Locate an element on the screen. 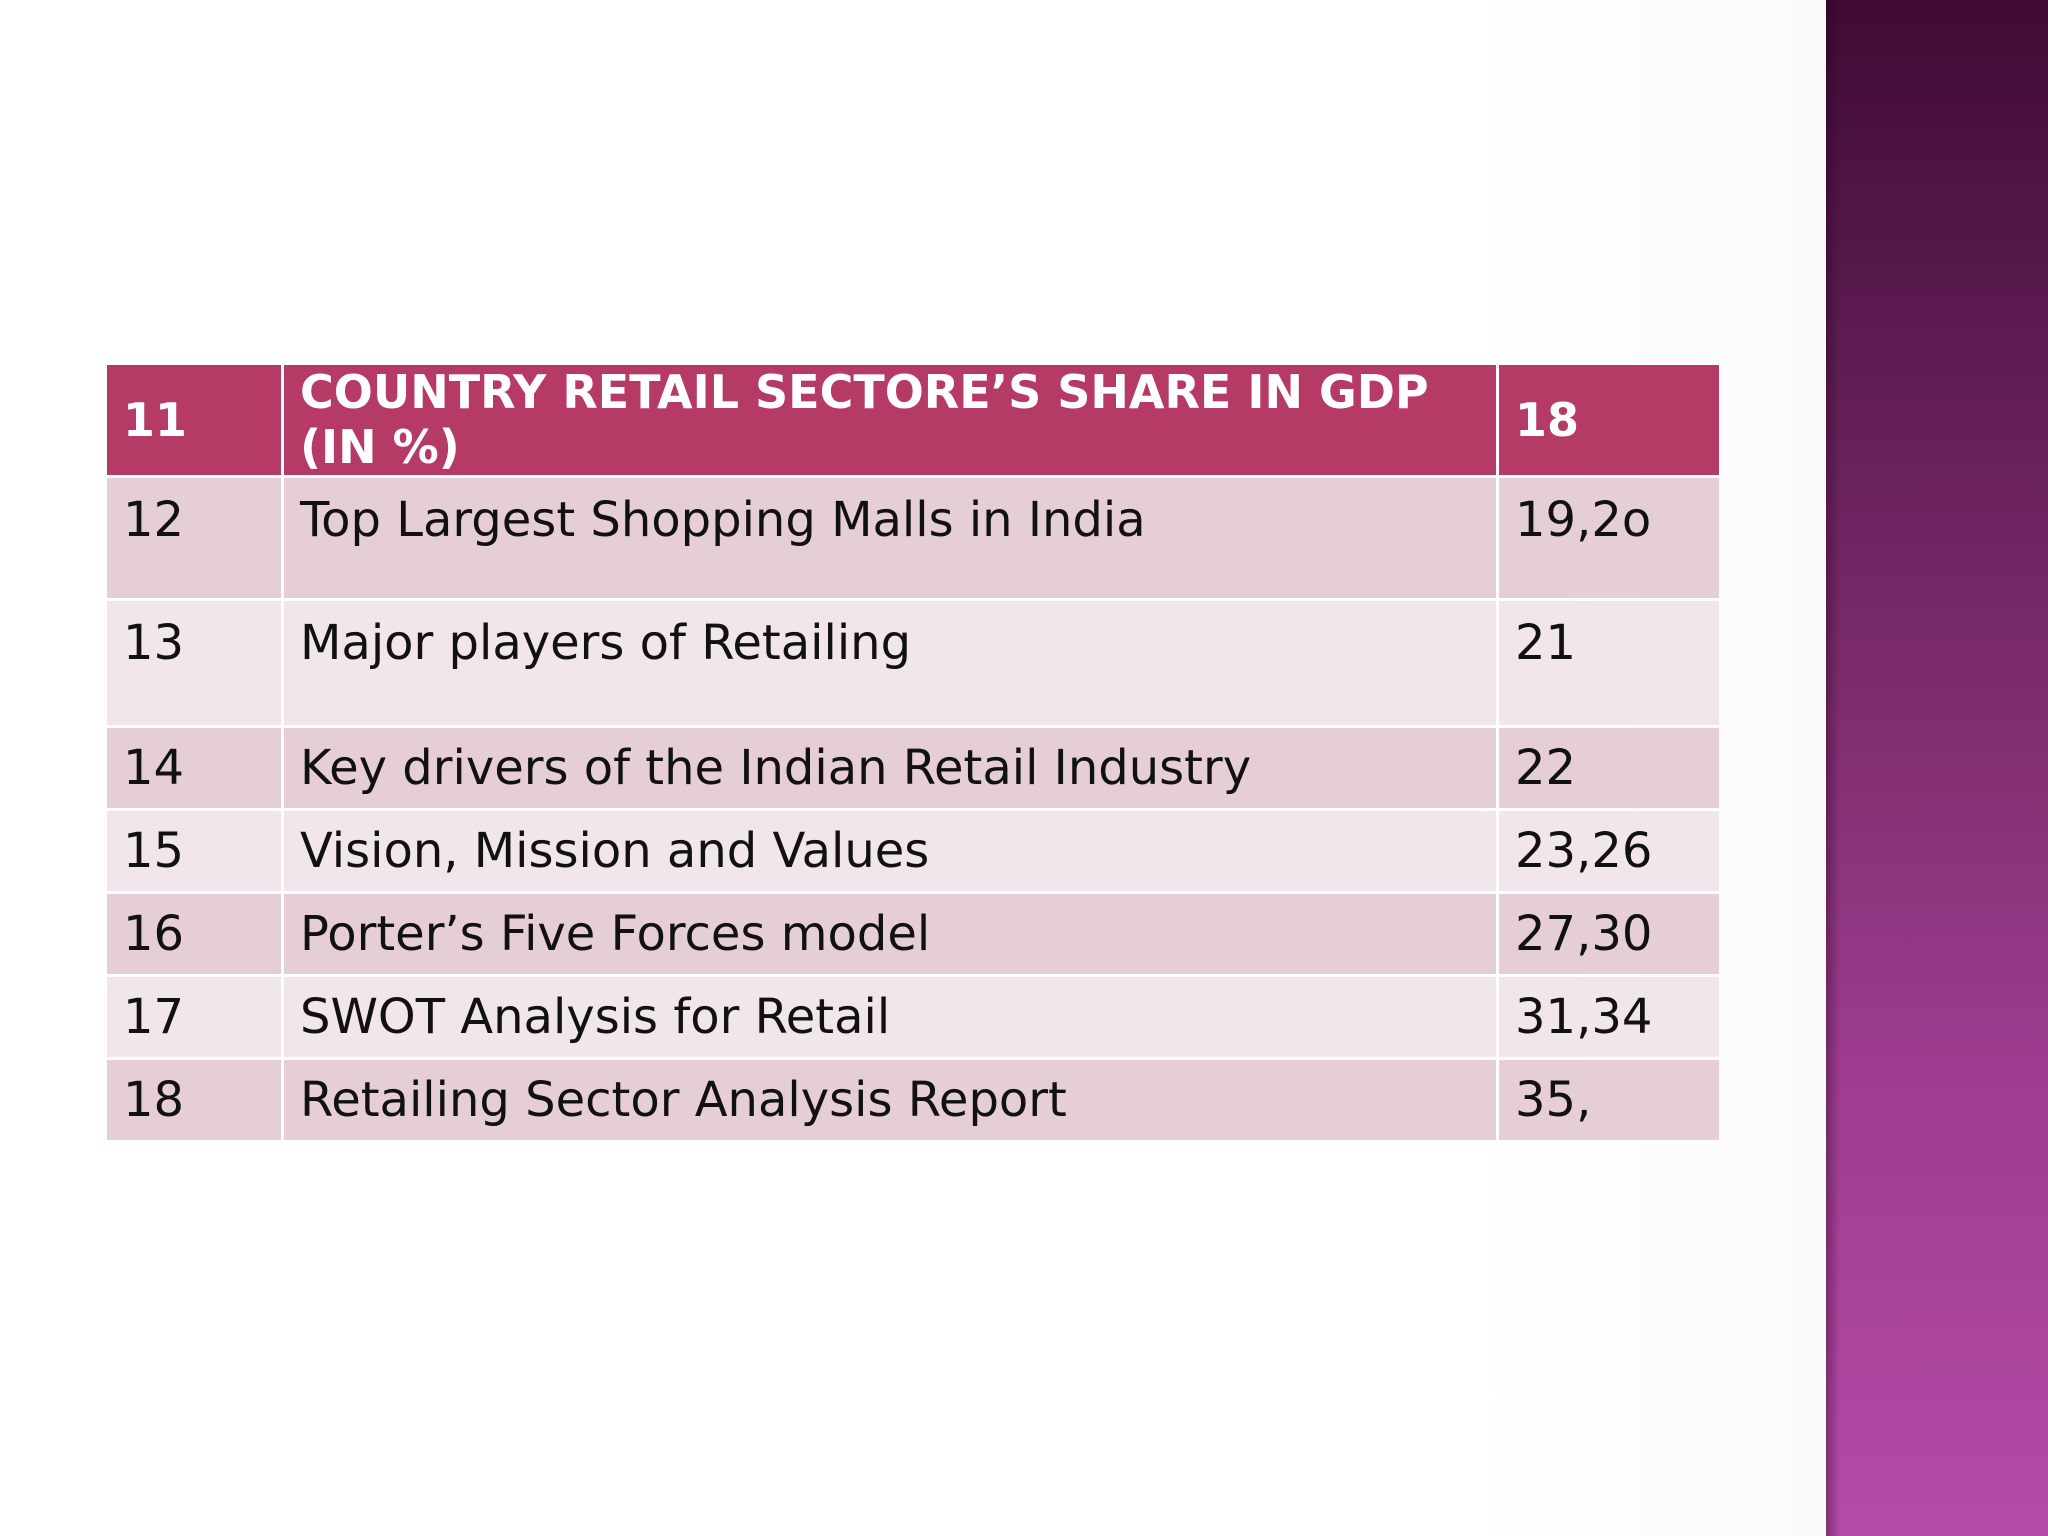 This screenshot has width=2048, height=1536. cell-number: 18 is located at coordinates (194, 1100).